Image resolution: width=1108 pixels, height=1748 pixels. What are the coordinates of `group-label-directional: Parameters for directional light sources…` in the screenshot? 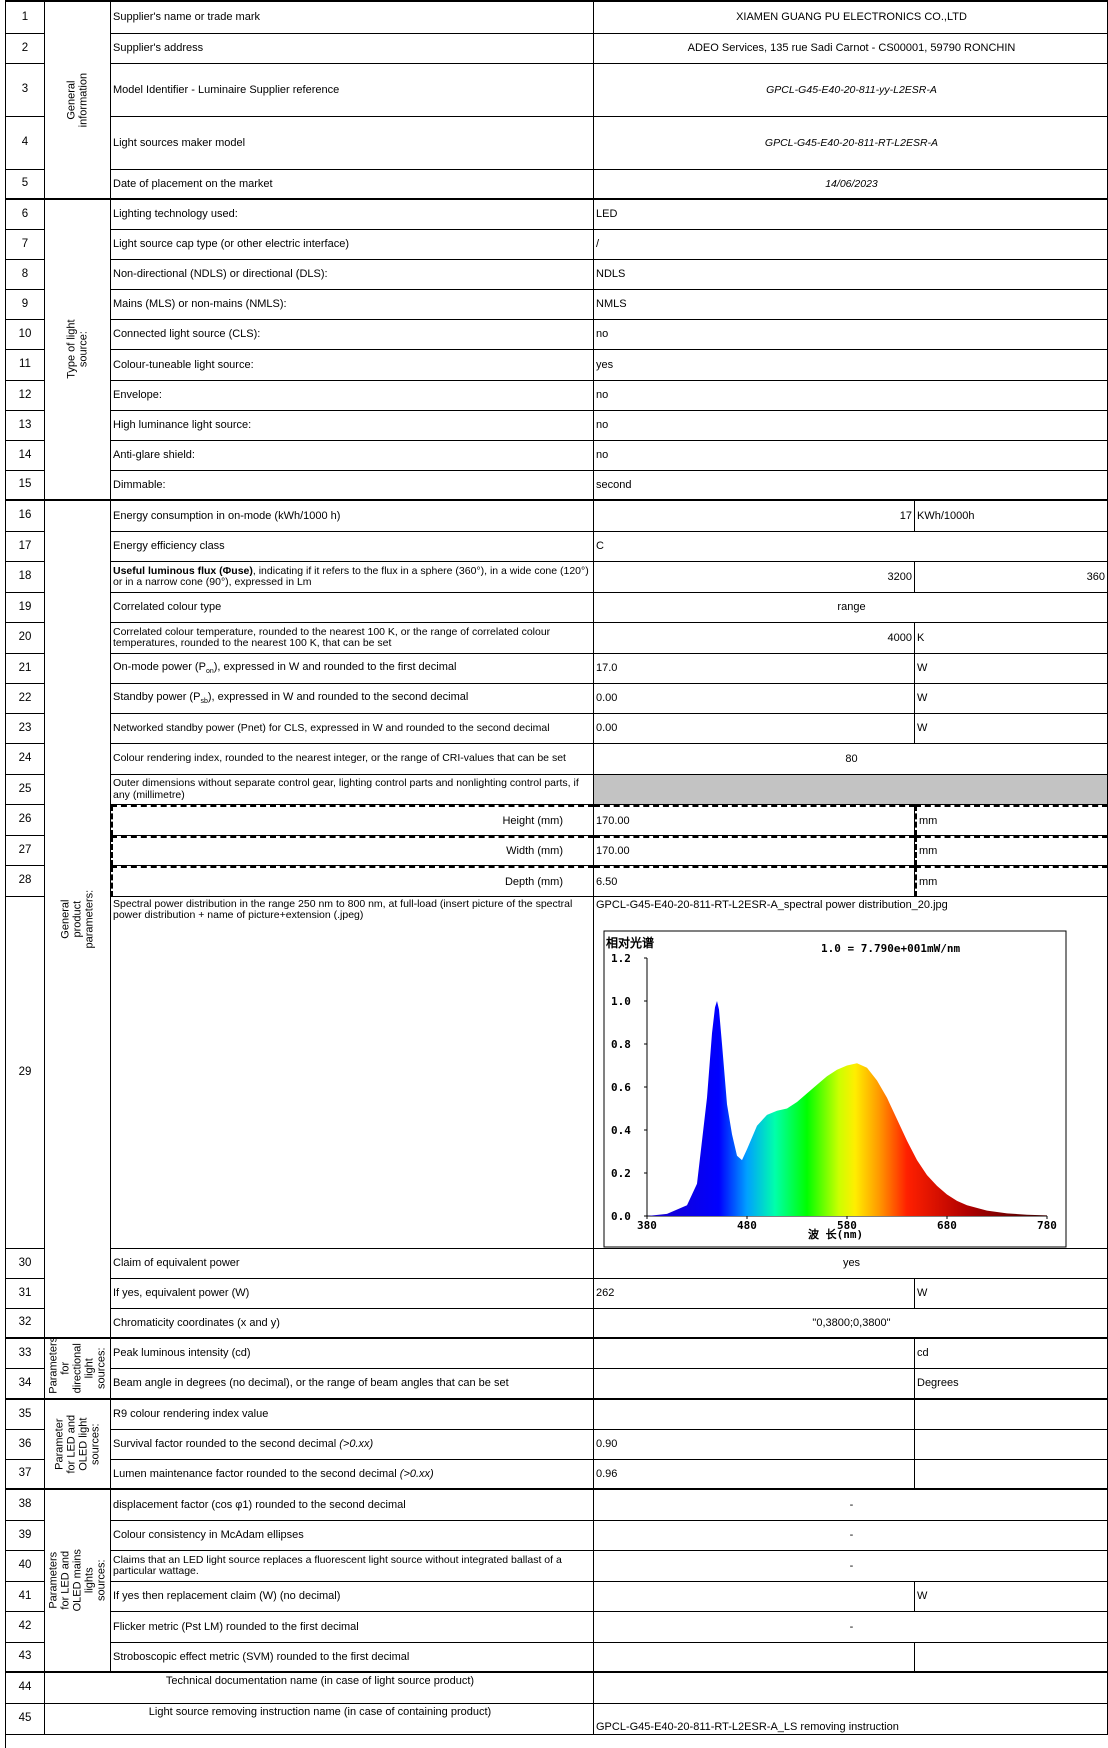 It's located at (78, 1369).